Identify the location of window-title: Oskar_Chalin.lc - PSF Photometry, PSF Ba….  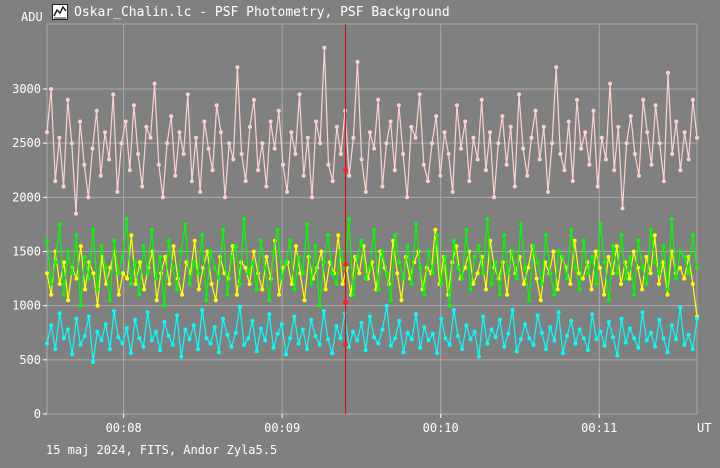
(262, 12).